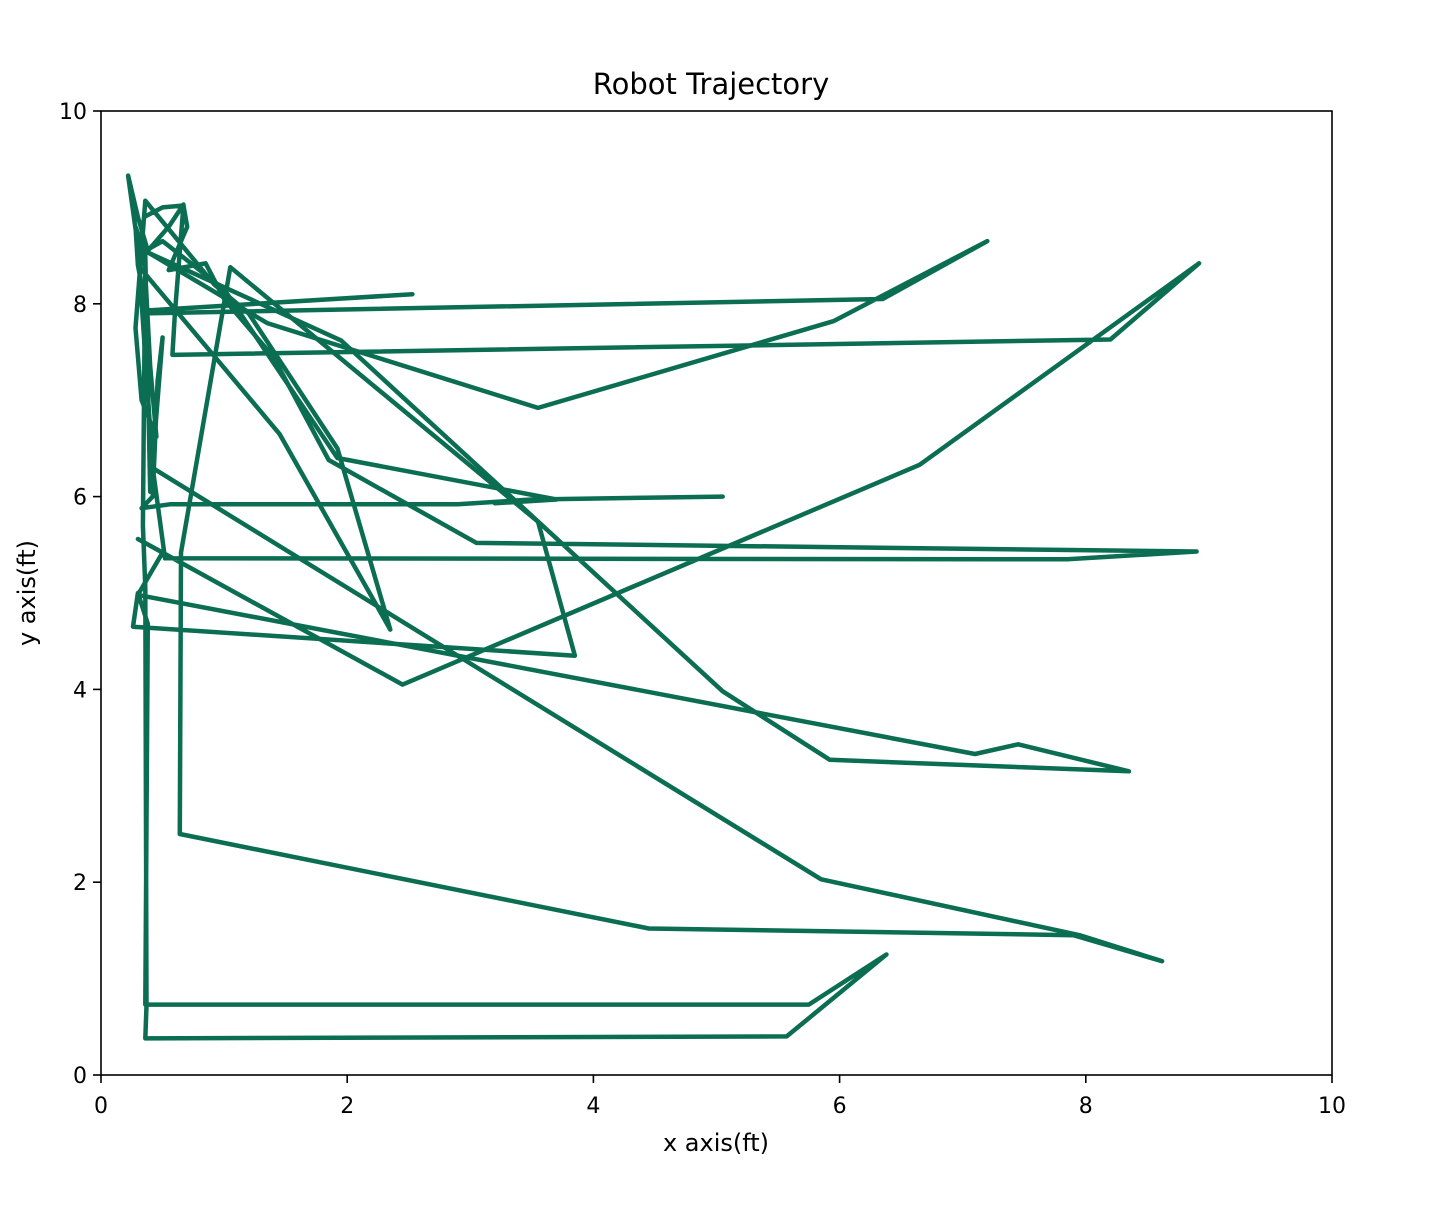 This screenshot has height=1231, width=1430. What do you see at coordinates (80, 883) in the screenshot?
I see `y-tick-label: 2` at bounding box center [80, 883].